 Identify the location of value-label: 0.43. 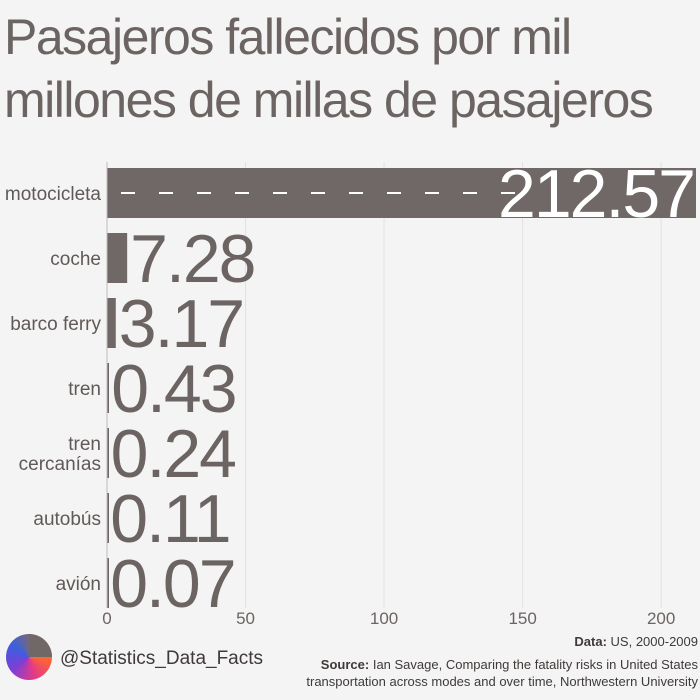
(173, 389).